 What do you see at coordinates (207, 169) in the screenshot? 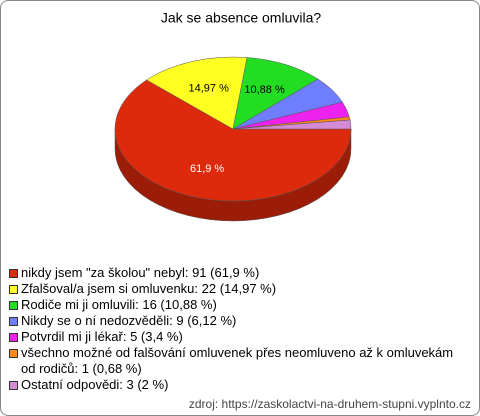
I see `data-label: 61,9 %` at bounding box center [207, 169].